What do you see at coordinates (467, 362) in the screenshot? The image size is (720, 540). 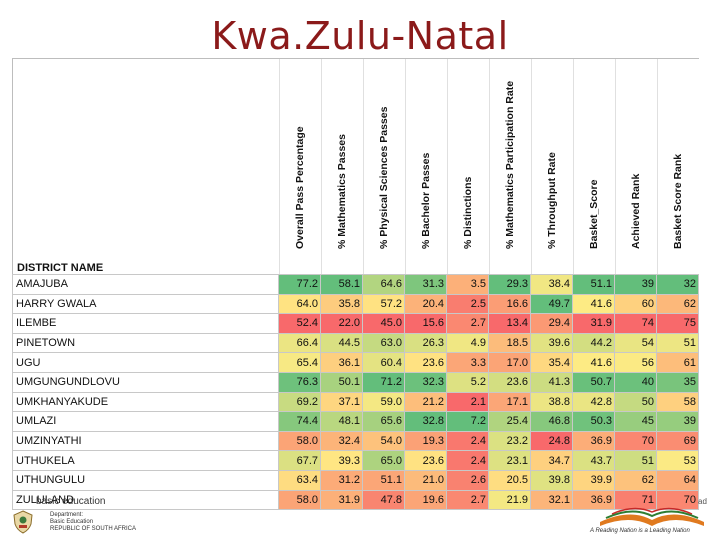 I see `table-cell: 3.3` at bounding box center [467, 362].